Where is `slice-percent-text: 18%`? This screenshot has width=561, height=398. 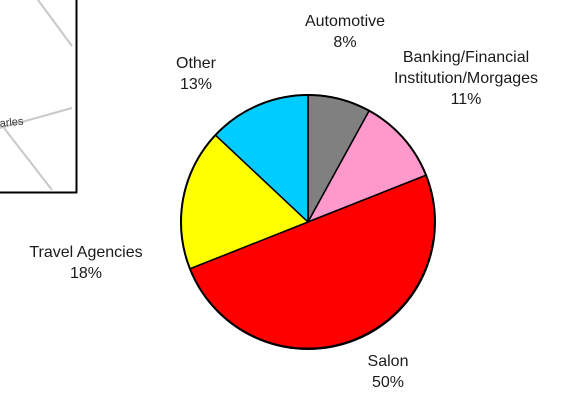 slice-percent-text: 18% is located at coordinates (86, 273).